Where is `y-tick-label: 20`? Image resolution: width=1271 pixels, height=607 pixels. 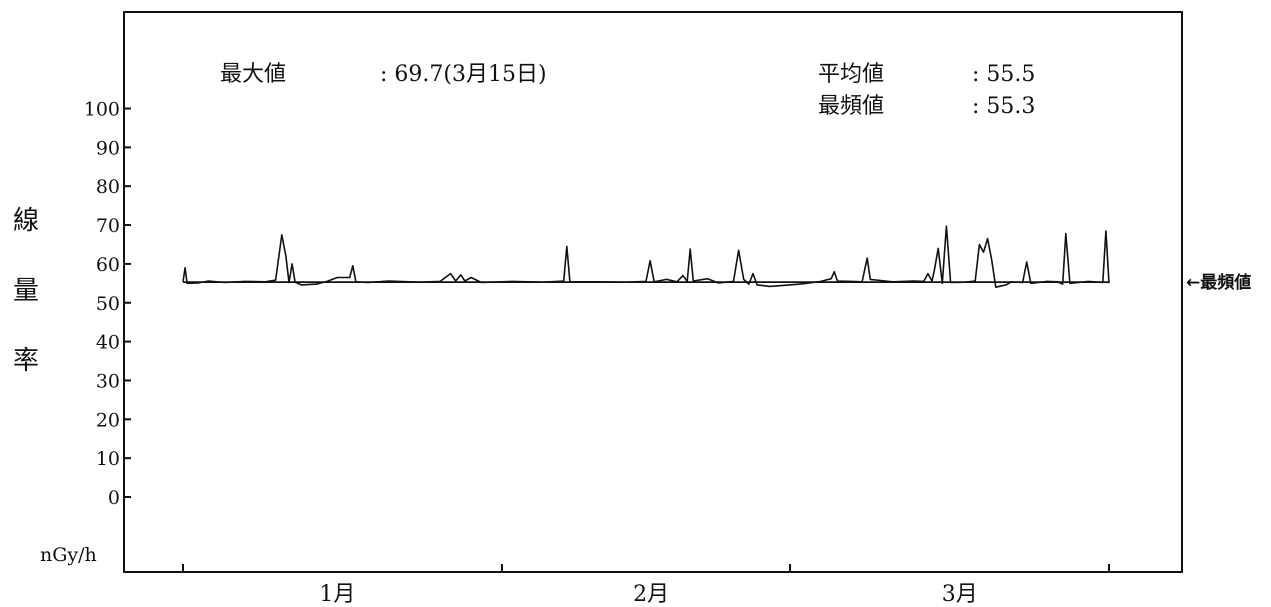 y-tick-label: 20 is located at coordinates (108, 420).